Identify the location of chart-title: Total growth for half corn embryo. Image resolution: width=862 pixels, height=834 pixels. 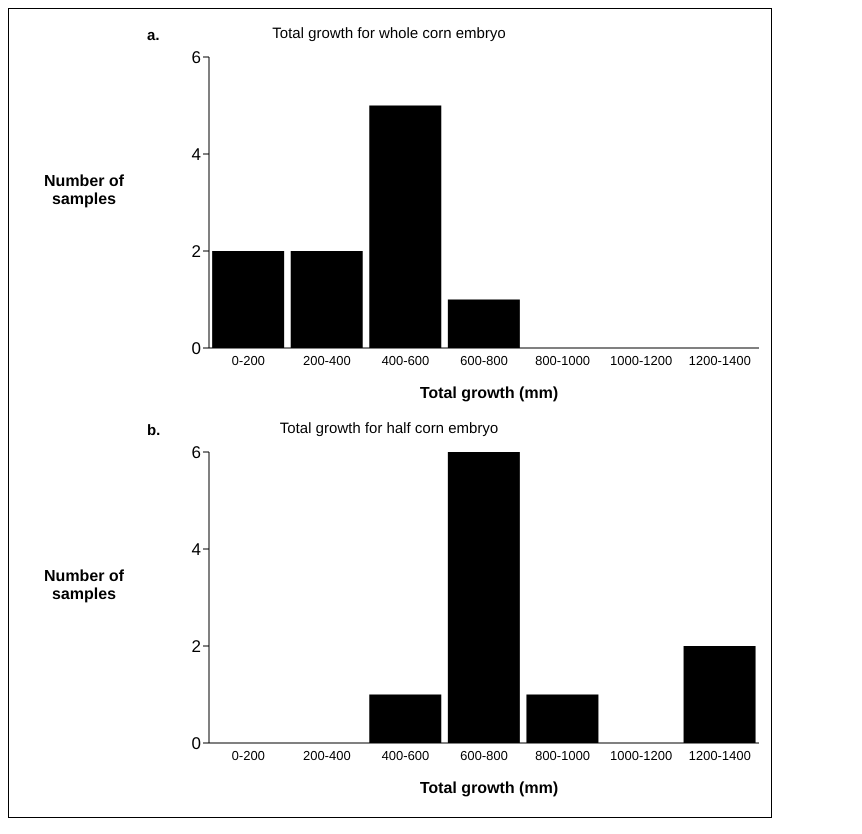
(389, 428).